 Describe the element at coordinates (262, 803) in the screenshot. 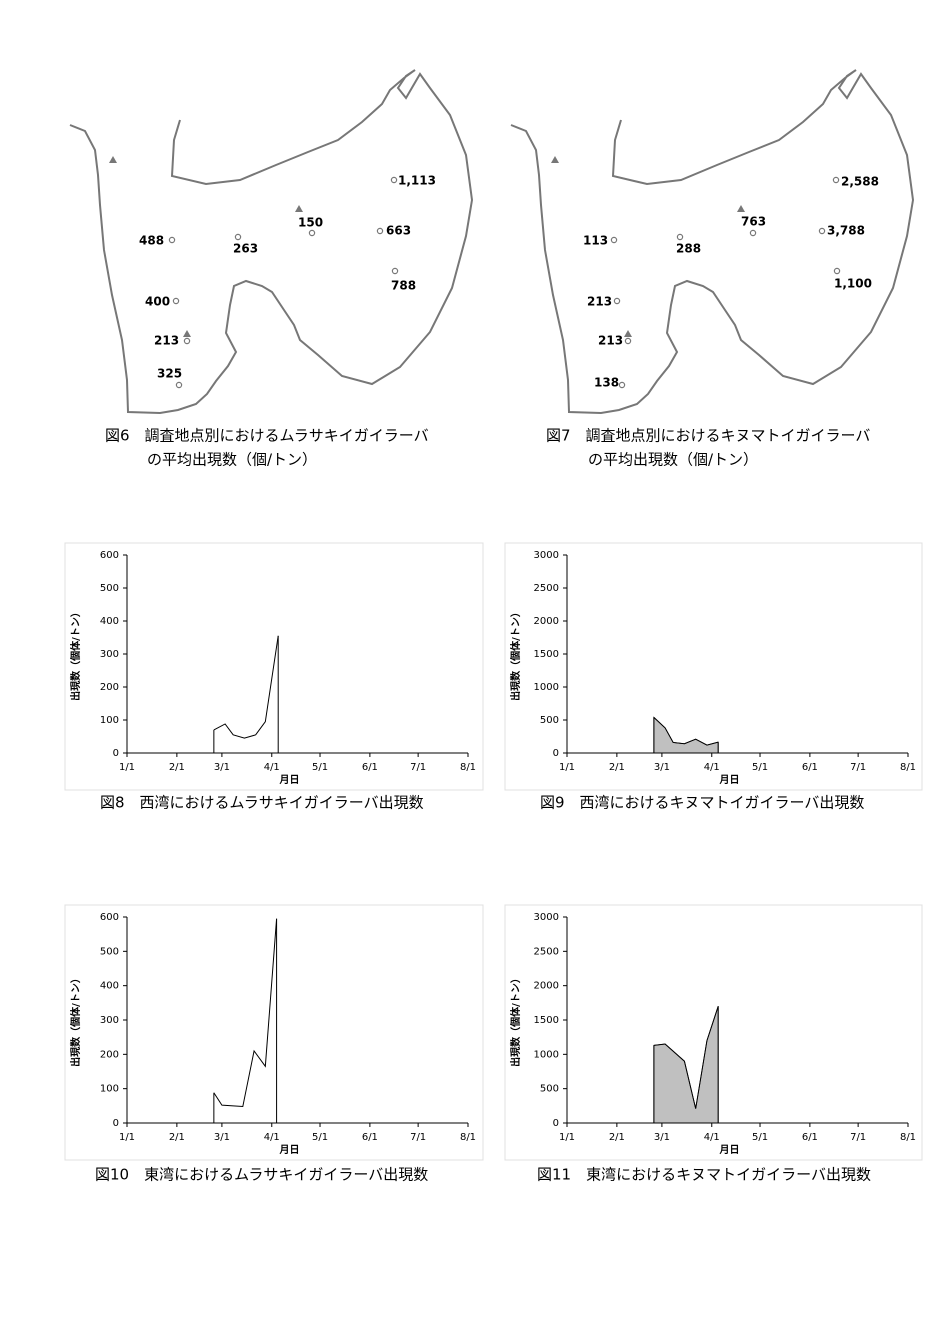

I see `chart-caption: 図8 西湾におけるムラサキイガイラーバ出現数` at that location.